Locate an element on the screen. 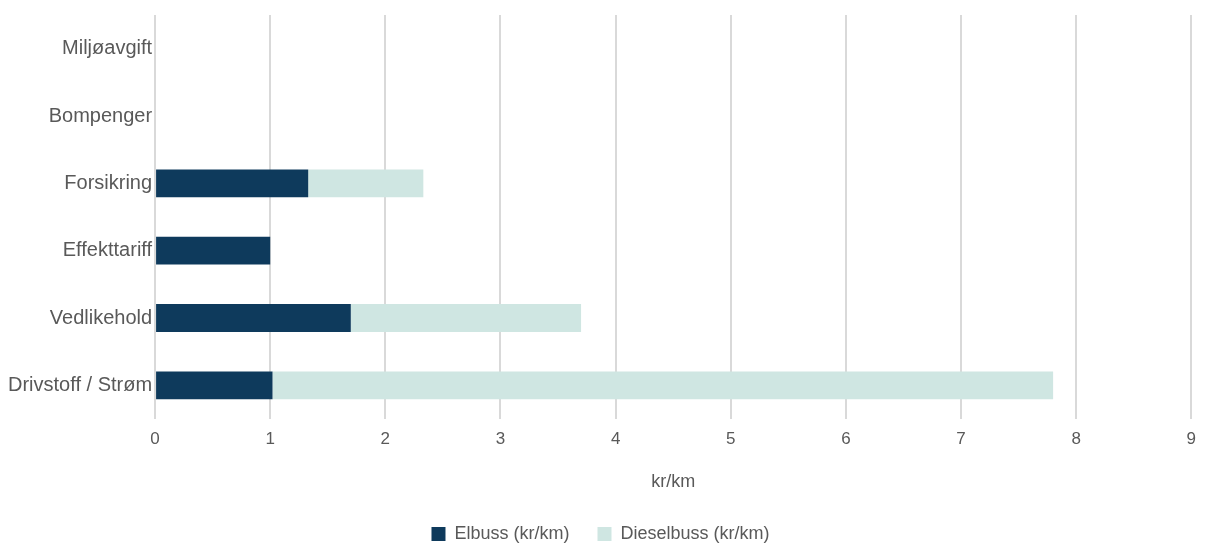 The image size is (1206, 558). x-tick-label: 9 is located at coordinates (1191, 438).